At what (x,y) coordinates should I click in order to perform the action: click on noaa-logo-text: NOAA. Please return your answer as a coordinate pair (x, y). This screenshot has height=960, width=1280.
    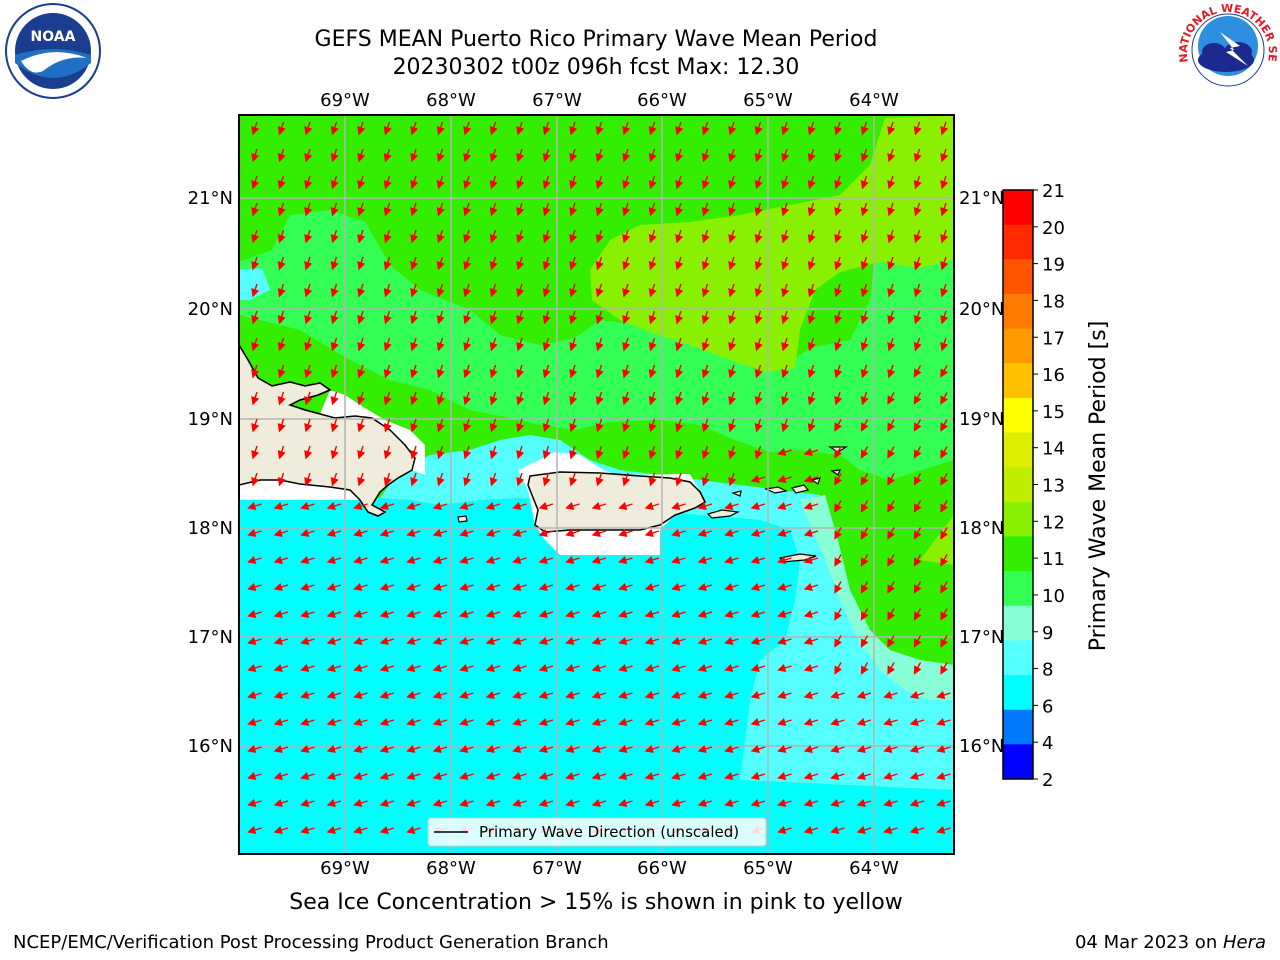
    Looking at the image, I should click on (53, 37).